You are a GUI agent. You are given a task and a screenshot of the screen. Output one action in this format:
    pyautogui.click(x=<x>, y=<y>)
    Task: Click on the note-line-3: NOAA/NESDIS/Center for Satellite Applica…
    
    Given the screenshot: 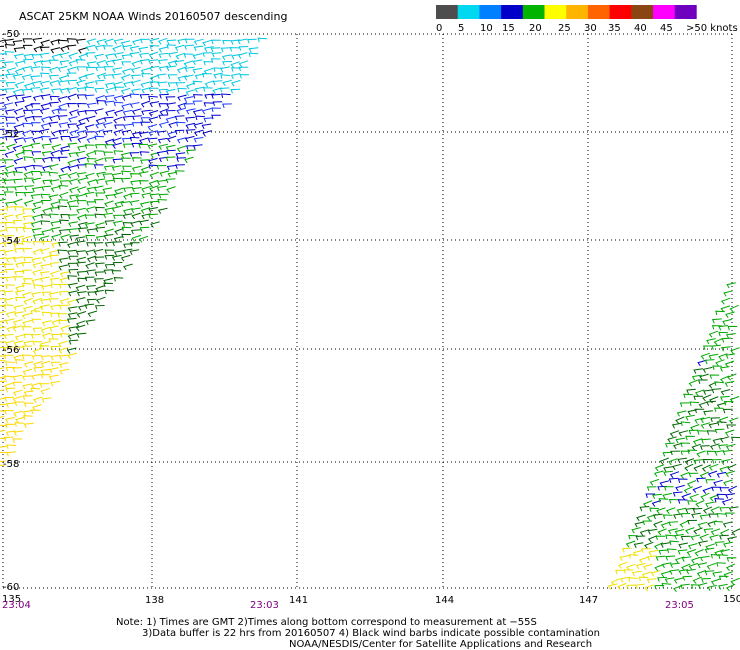 What is the action you would take?
    pyautogui.click(x=440, y=644)
    